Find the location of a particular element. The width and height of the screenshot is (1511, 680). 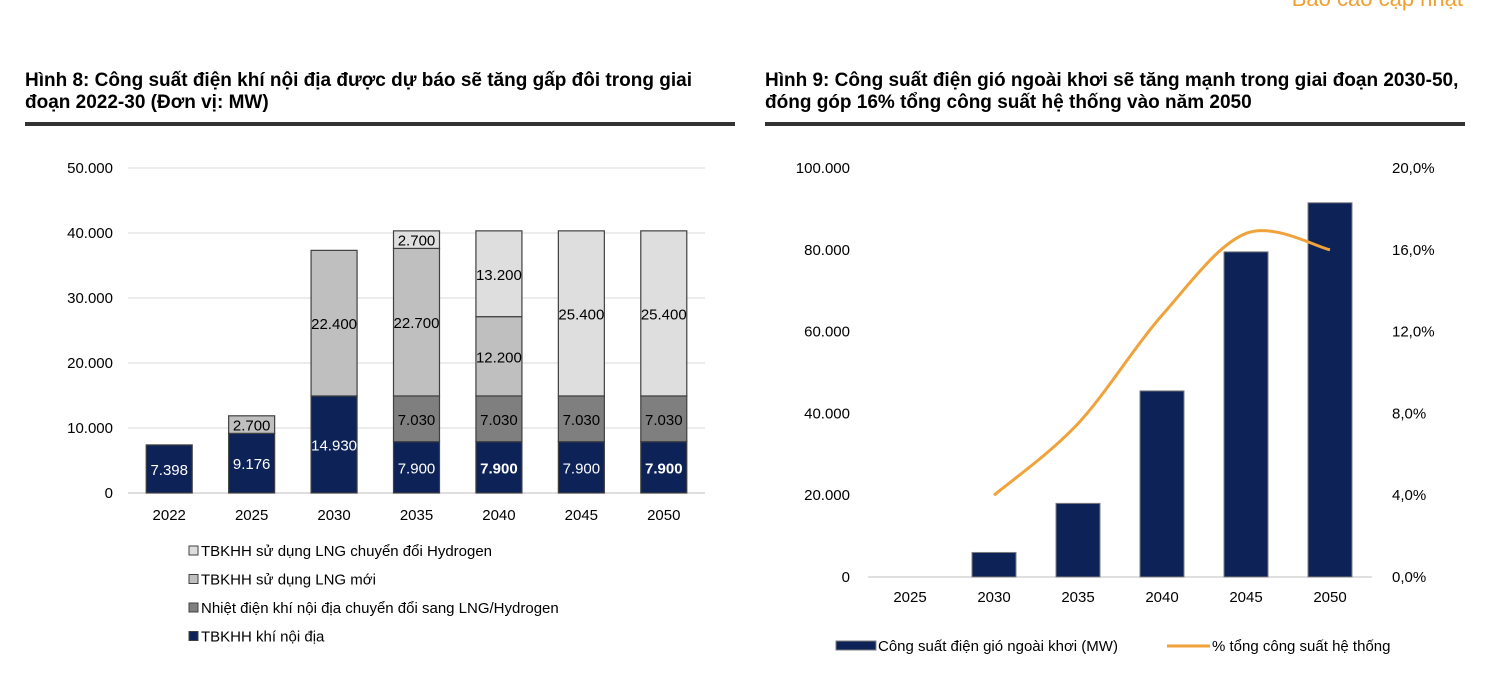

c1-data-label: 22.400 is located at coordinates (334, 324).